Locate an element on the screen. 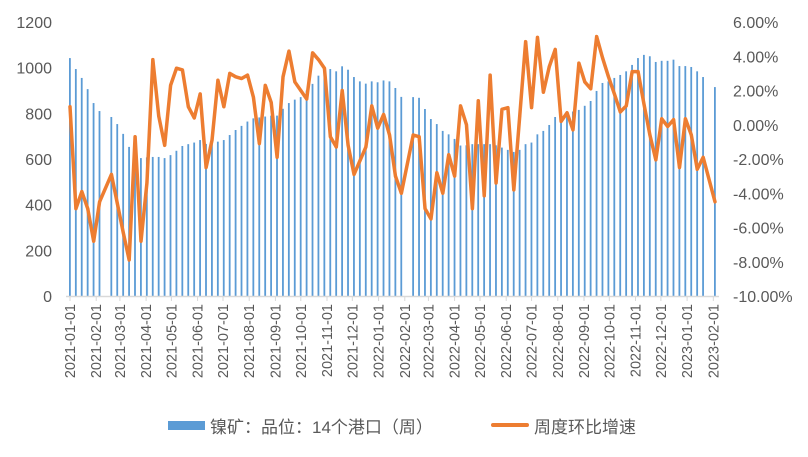  x-axis-tick-label: 2022-09-01 is located at coordinates (585, 341).